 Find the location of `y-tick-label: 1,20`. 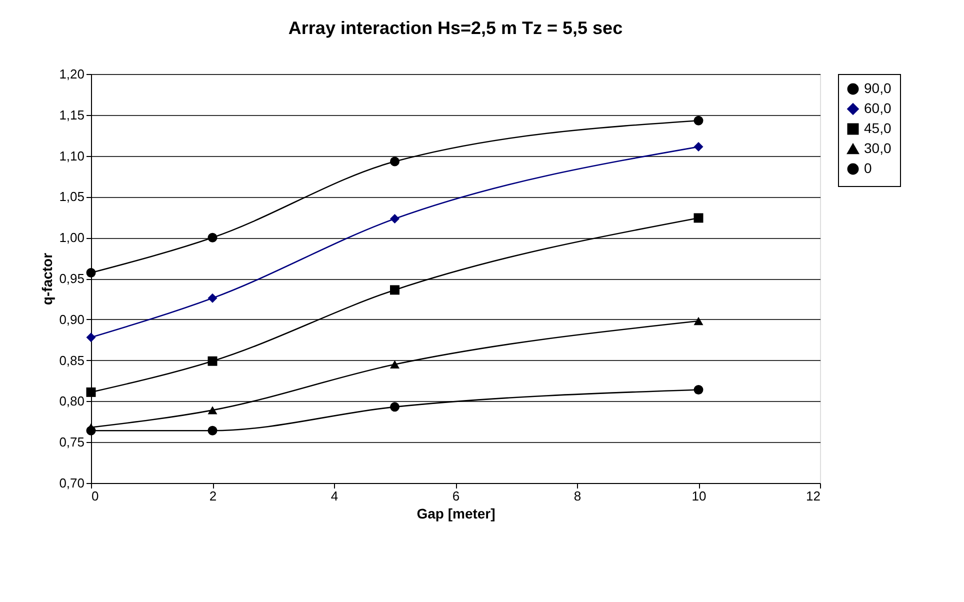

y-tick-label: 1,20 is located at coordinates (71, 74).